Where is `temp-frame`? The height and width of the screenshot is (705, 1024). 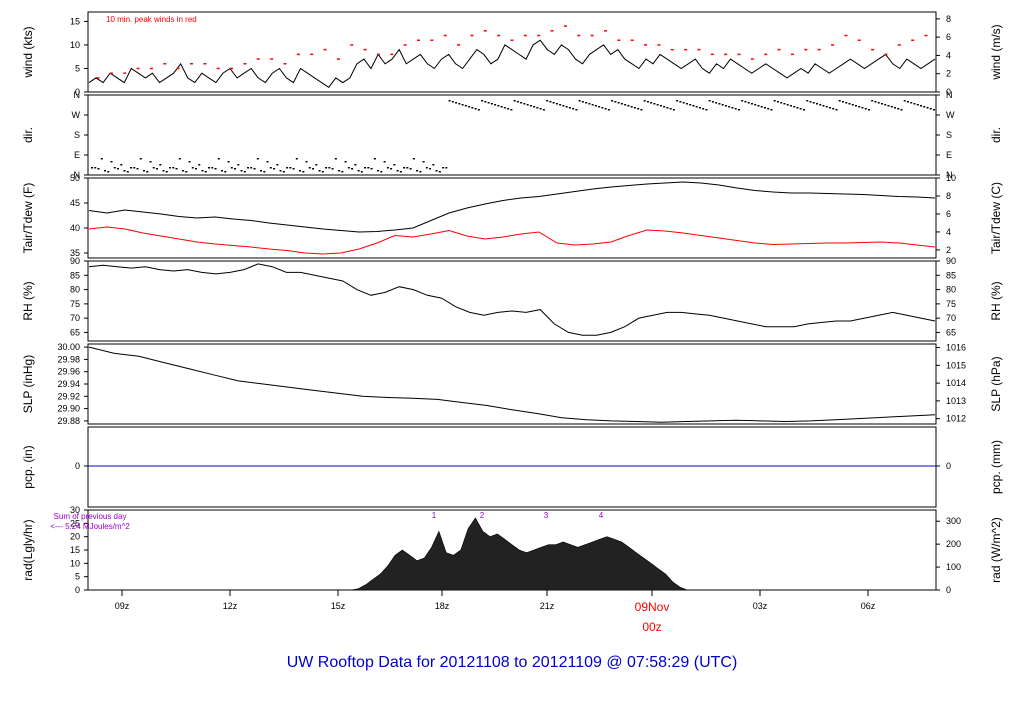 temp-frame is located at coordinates (512, 218).